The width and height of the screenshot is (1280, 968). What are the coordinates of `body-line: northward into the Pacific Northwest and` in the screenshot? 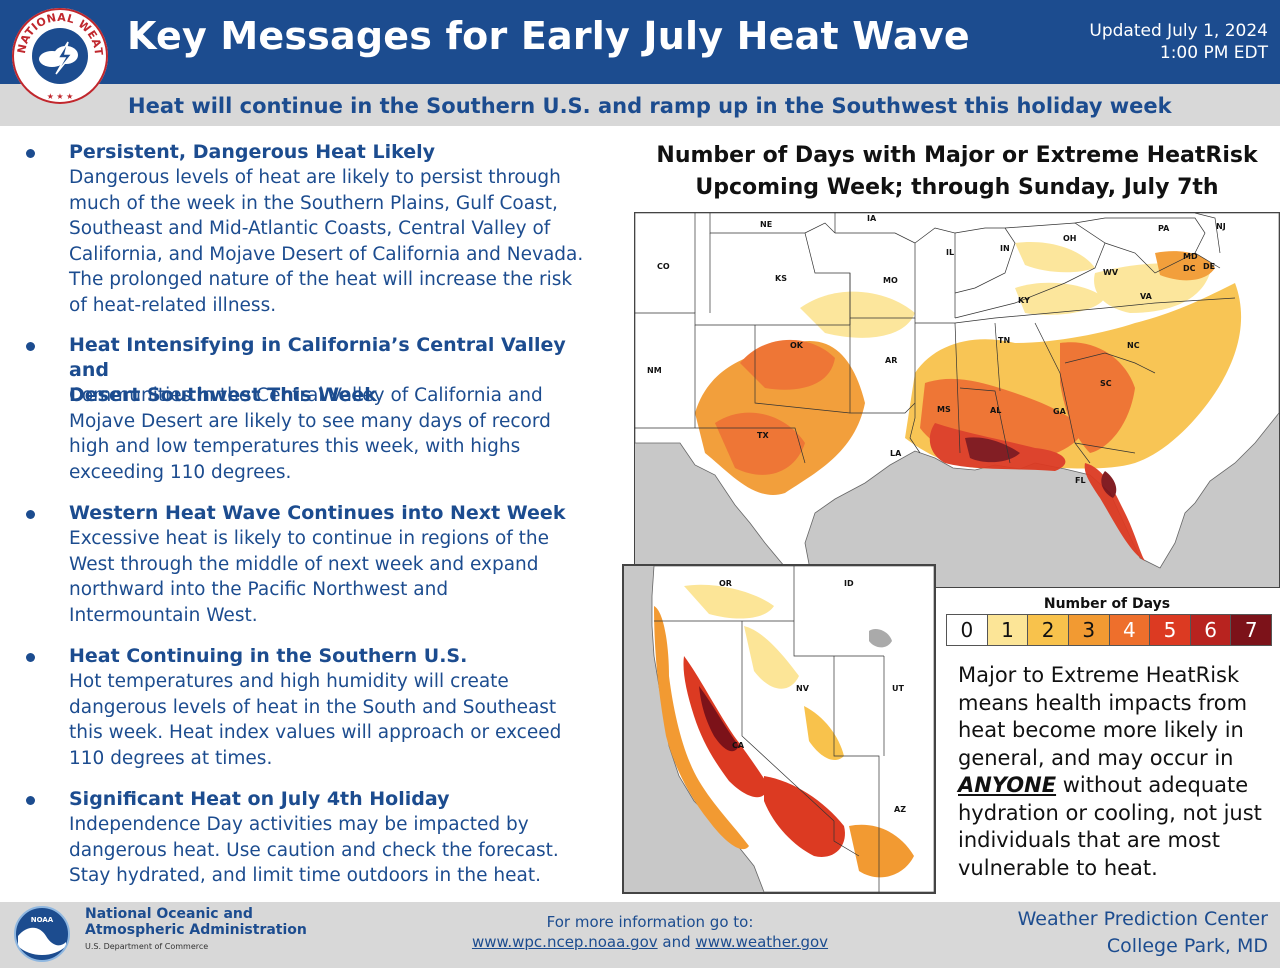 It's located at (259, 589).